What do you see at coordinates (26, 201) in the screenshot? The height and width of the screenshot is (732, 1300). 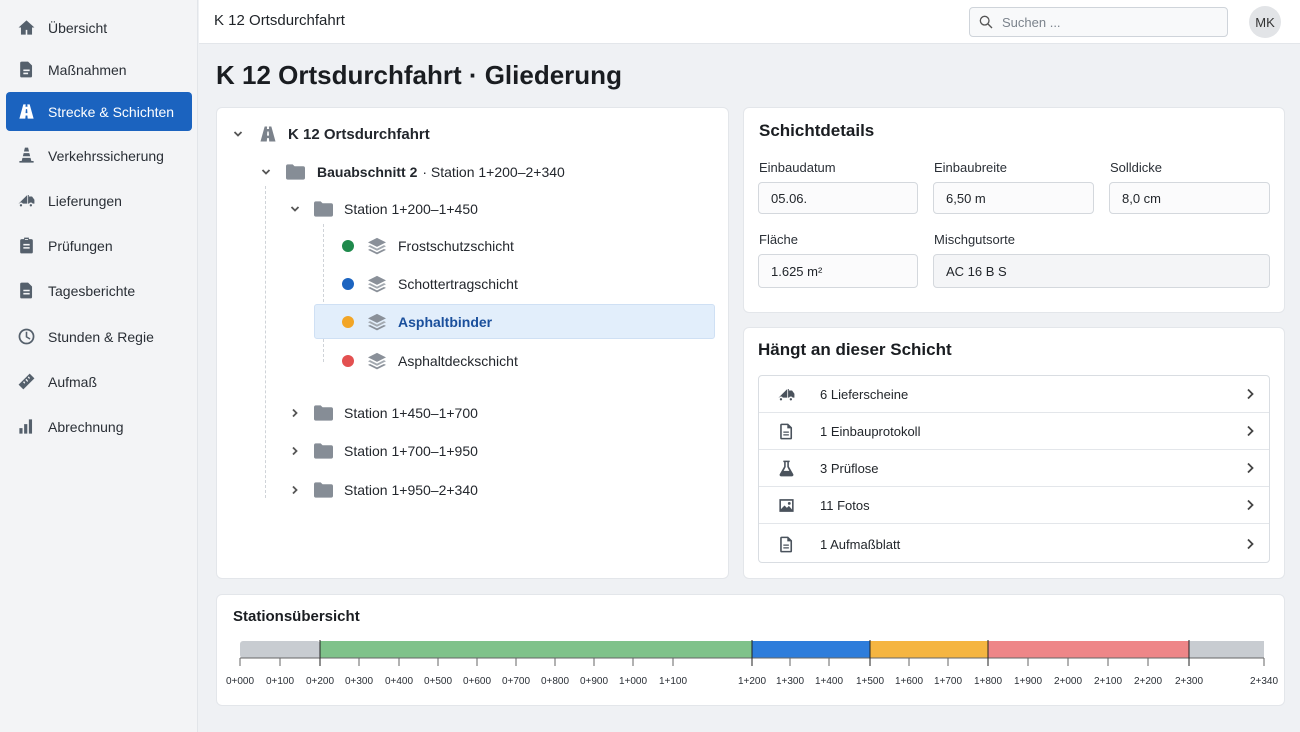 I see `truck-icon` at bounding box center [26, 201].